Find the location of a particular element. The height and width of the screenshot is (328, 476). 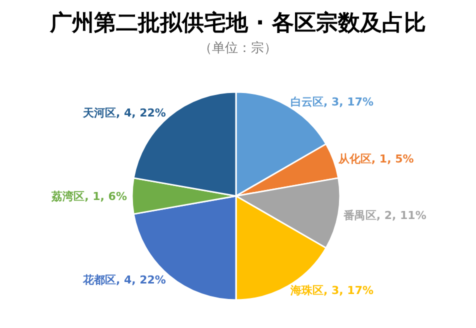

slice-label: 天河区 is located at coordinates (99, 113).